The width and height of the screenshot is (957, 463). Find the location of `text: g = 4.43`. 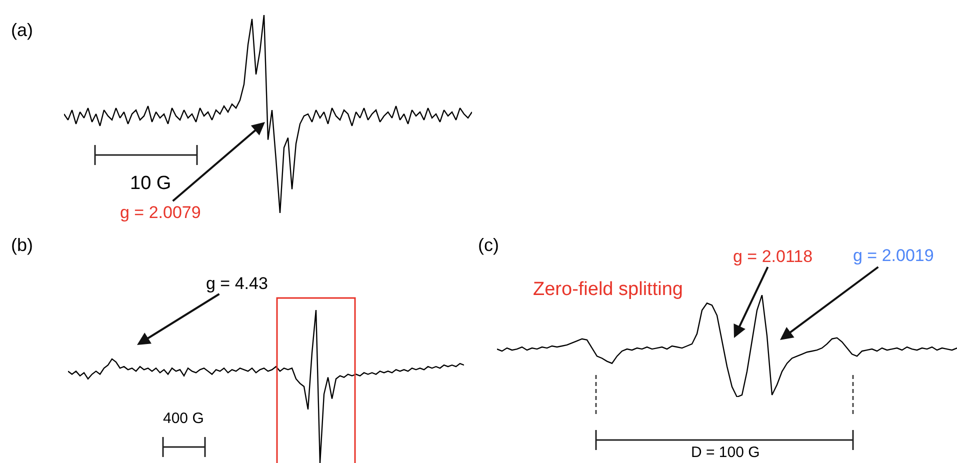

text: g = 4.43 is located at coordinates (237, 283).